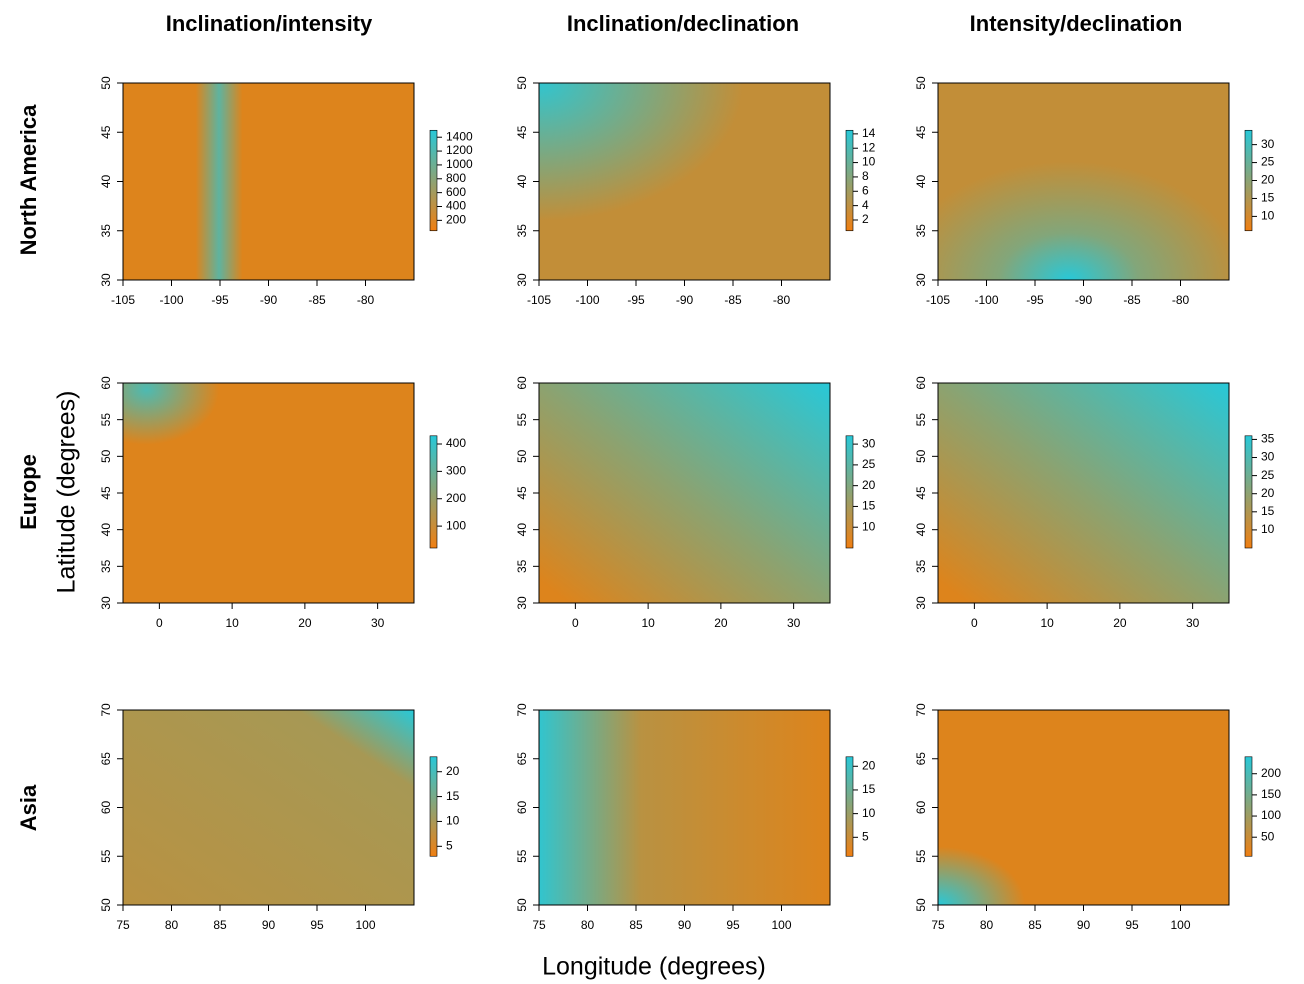  Describe the element at coordinates (522, 759) in the screenshot. I see `y-tick-label: 65` at that location.